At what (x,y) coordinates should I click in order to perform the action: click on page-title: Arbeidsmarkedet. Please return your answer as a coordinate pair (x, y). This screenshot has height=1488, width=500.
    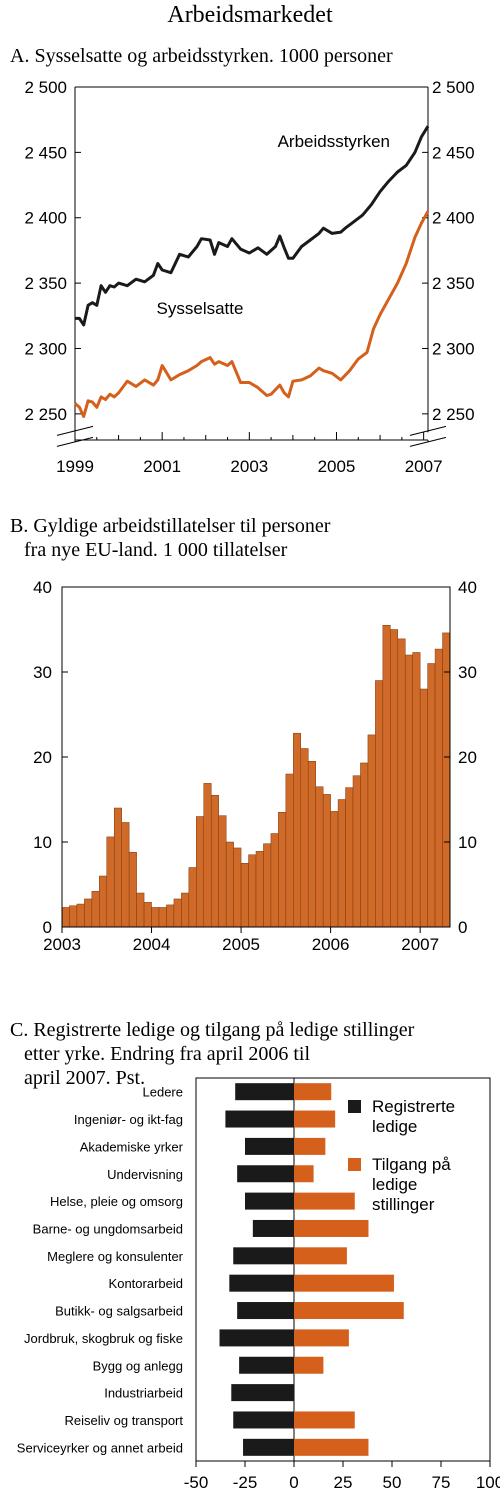
    Looking at the image, I should click on (250, 15).